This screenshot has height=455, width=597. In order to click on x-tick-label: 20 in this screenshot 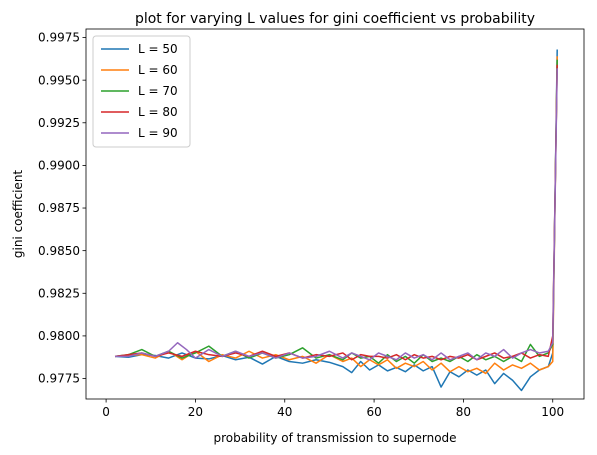, I will do `click(195, 412)`.